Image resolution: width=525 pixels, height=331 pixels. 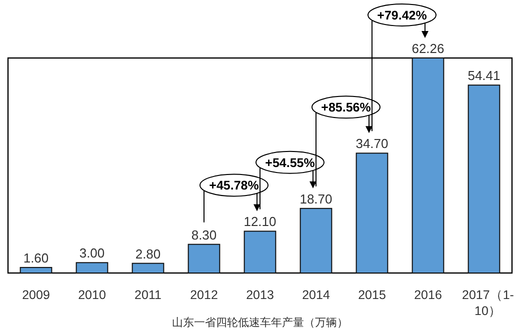 I want to click on data-label: 12.10, so click(x=260, y=222).